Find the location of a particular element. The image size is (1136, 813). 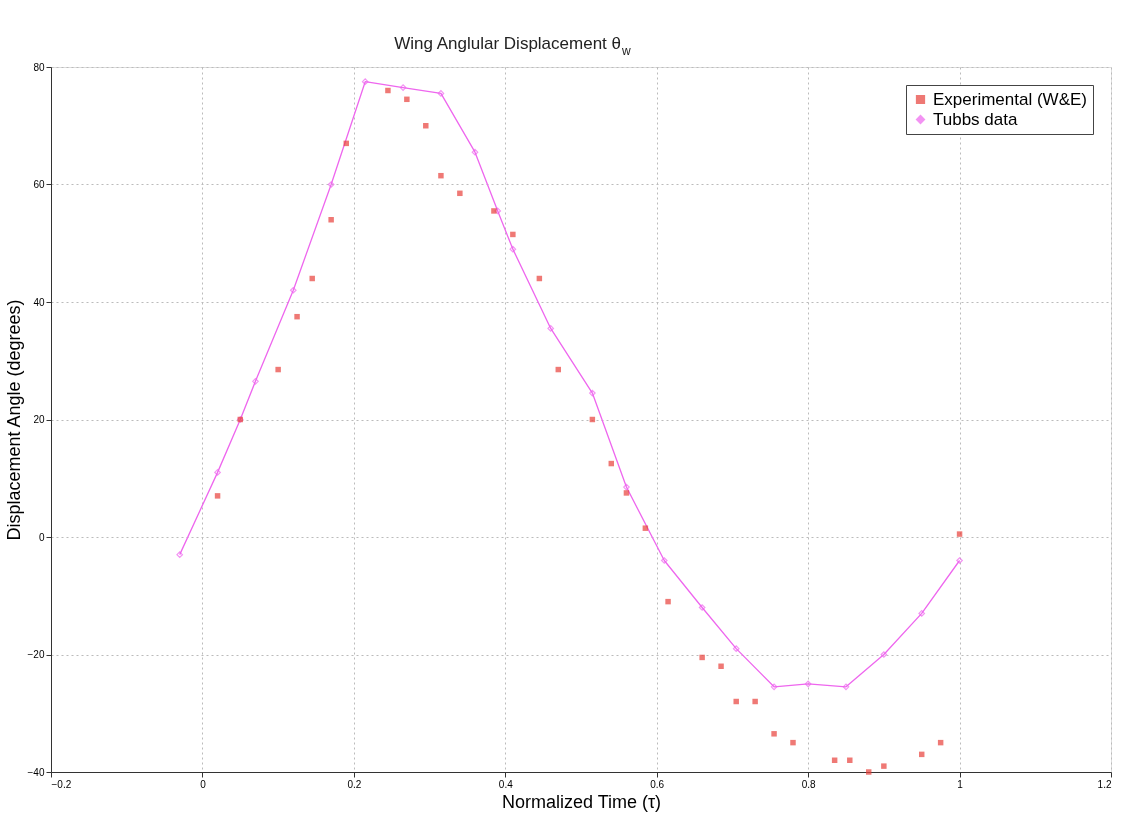

y-tick-label: 60 is located at coordinates (39, 184).